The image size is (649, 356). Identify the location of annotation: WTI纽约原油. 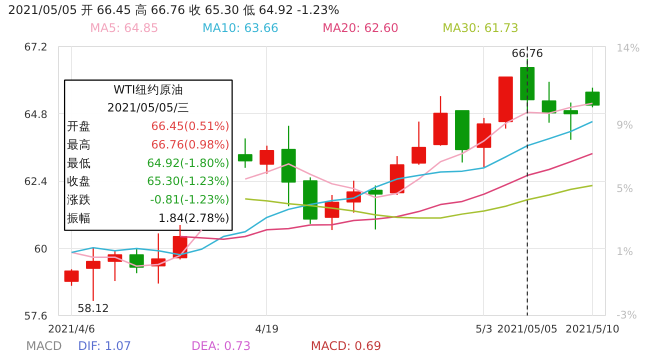
(148, 89).